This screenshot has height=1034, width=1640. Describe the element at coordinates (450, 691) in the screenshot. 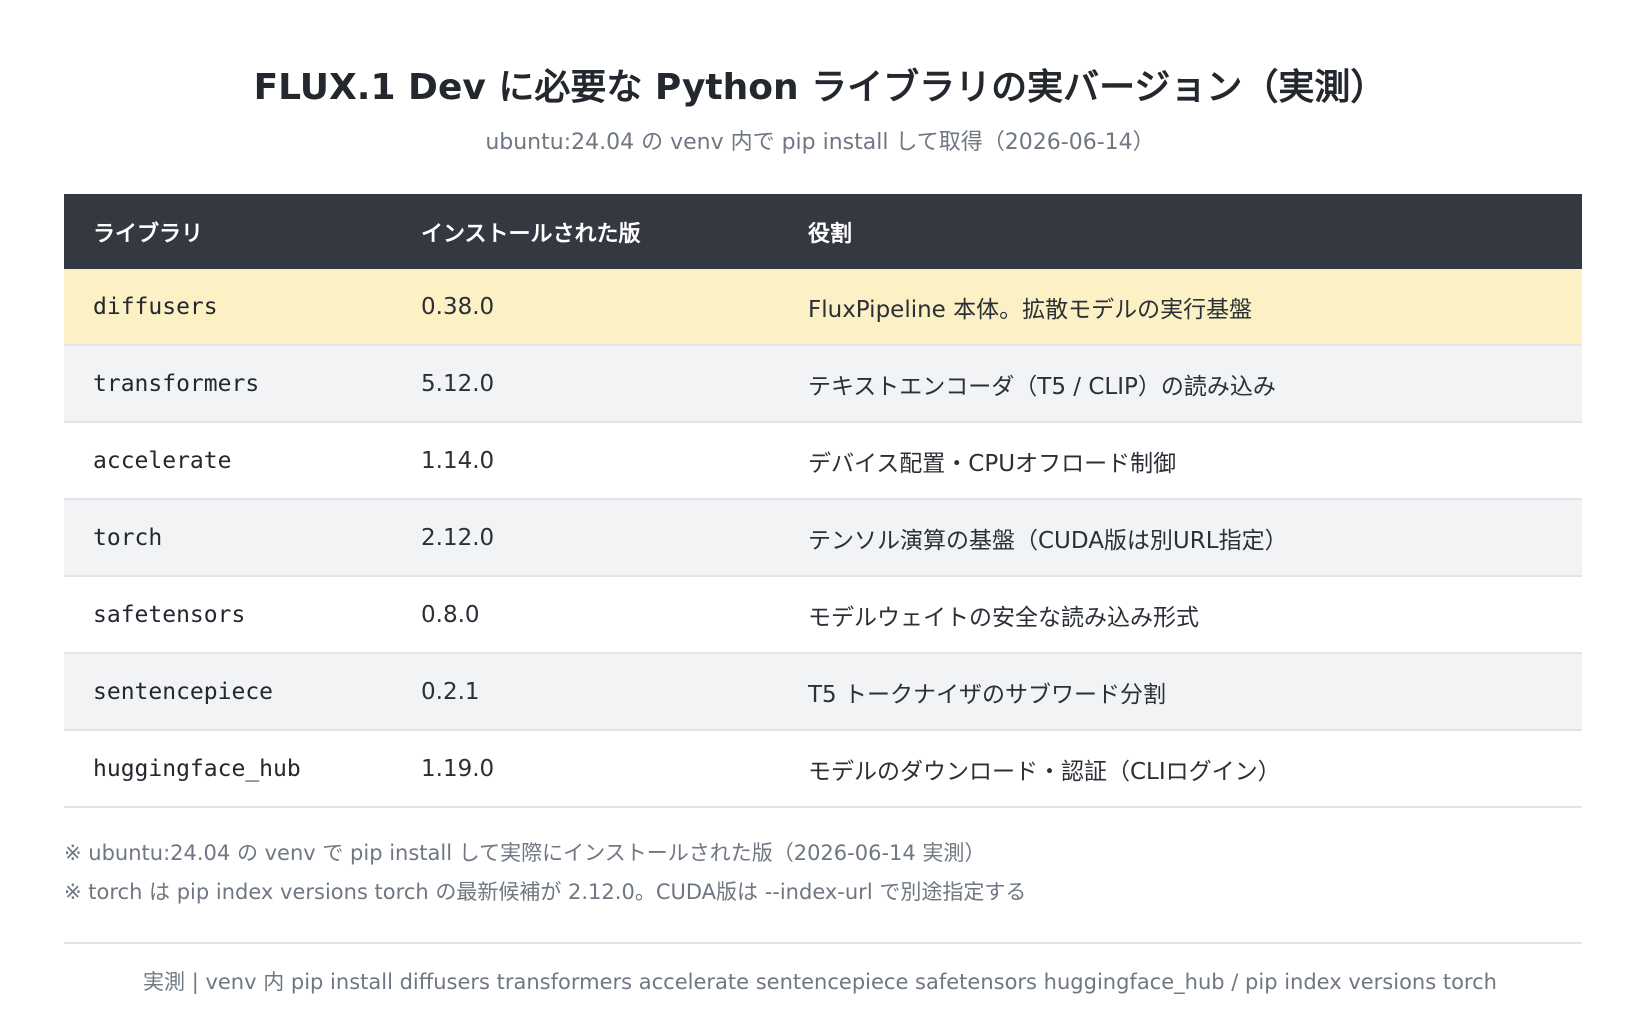

I see `cell-version: 0.2.1` at that location.